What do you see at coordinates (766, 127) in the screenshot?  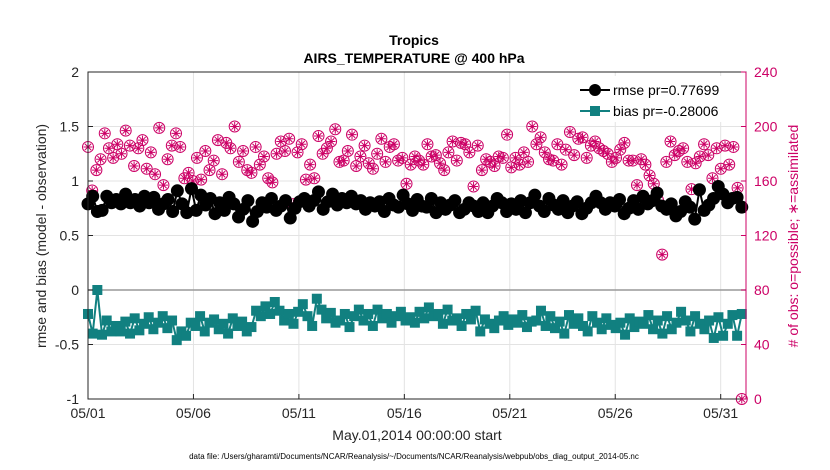 I see `y-right-tick-label: 200` at bounding box center [766, 127].